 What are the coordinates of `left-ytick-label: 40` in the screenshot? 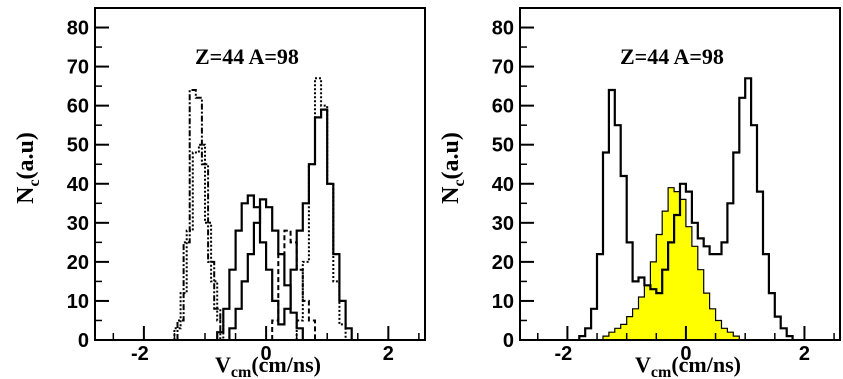 It's located at (78, 185).